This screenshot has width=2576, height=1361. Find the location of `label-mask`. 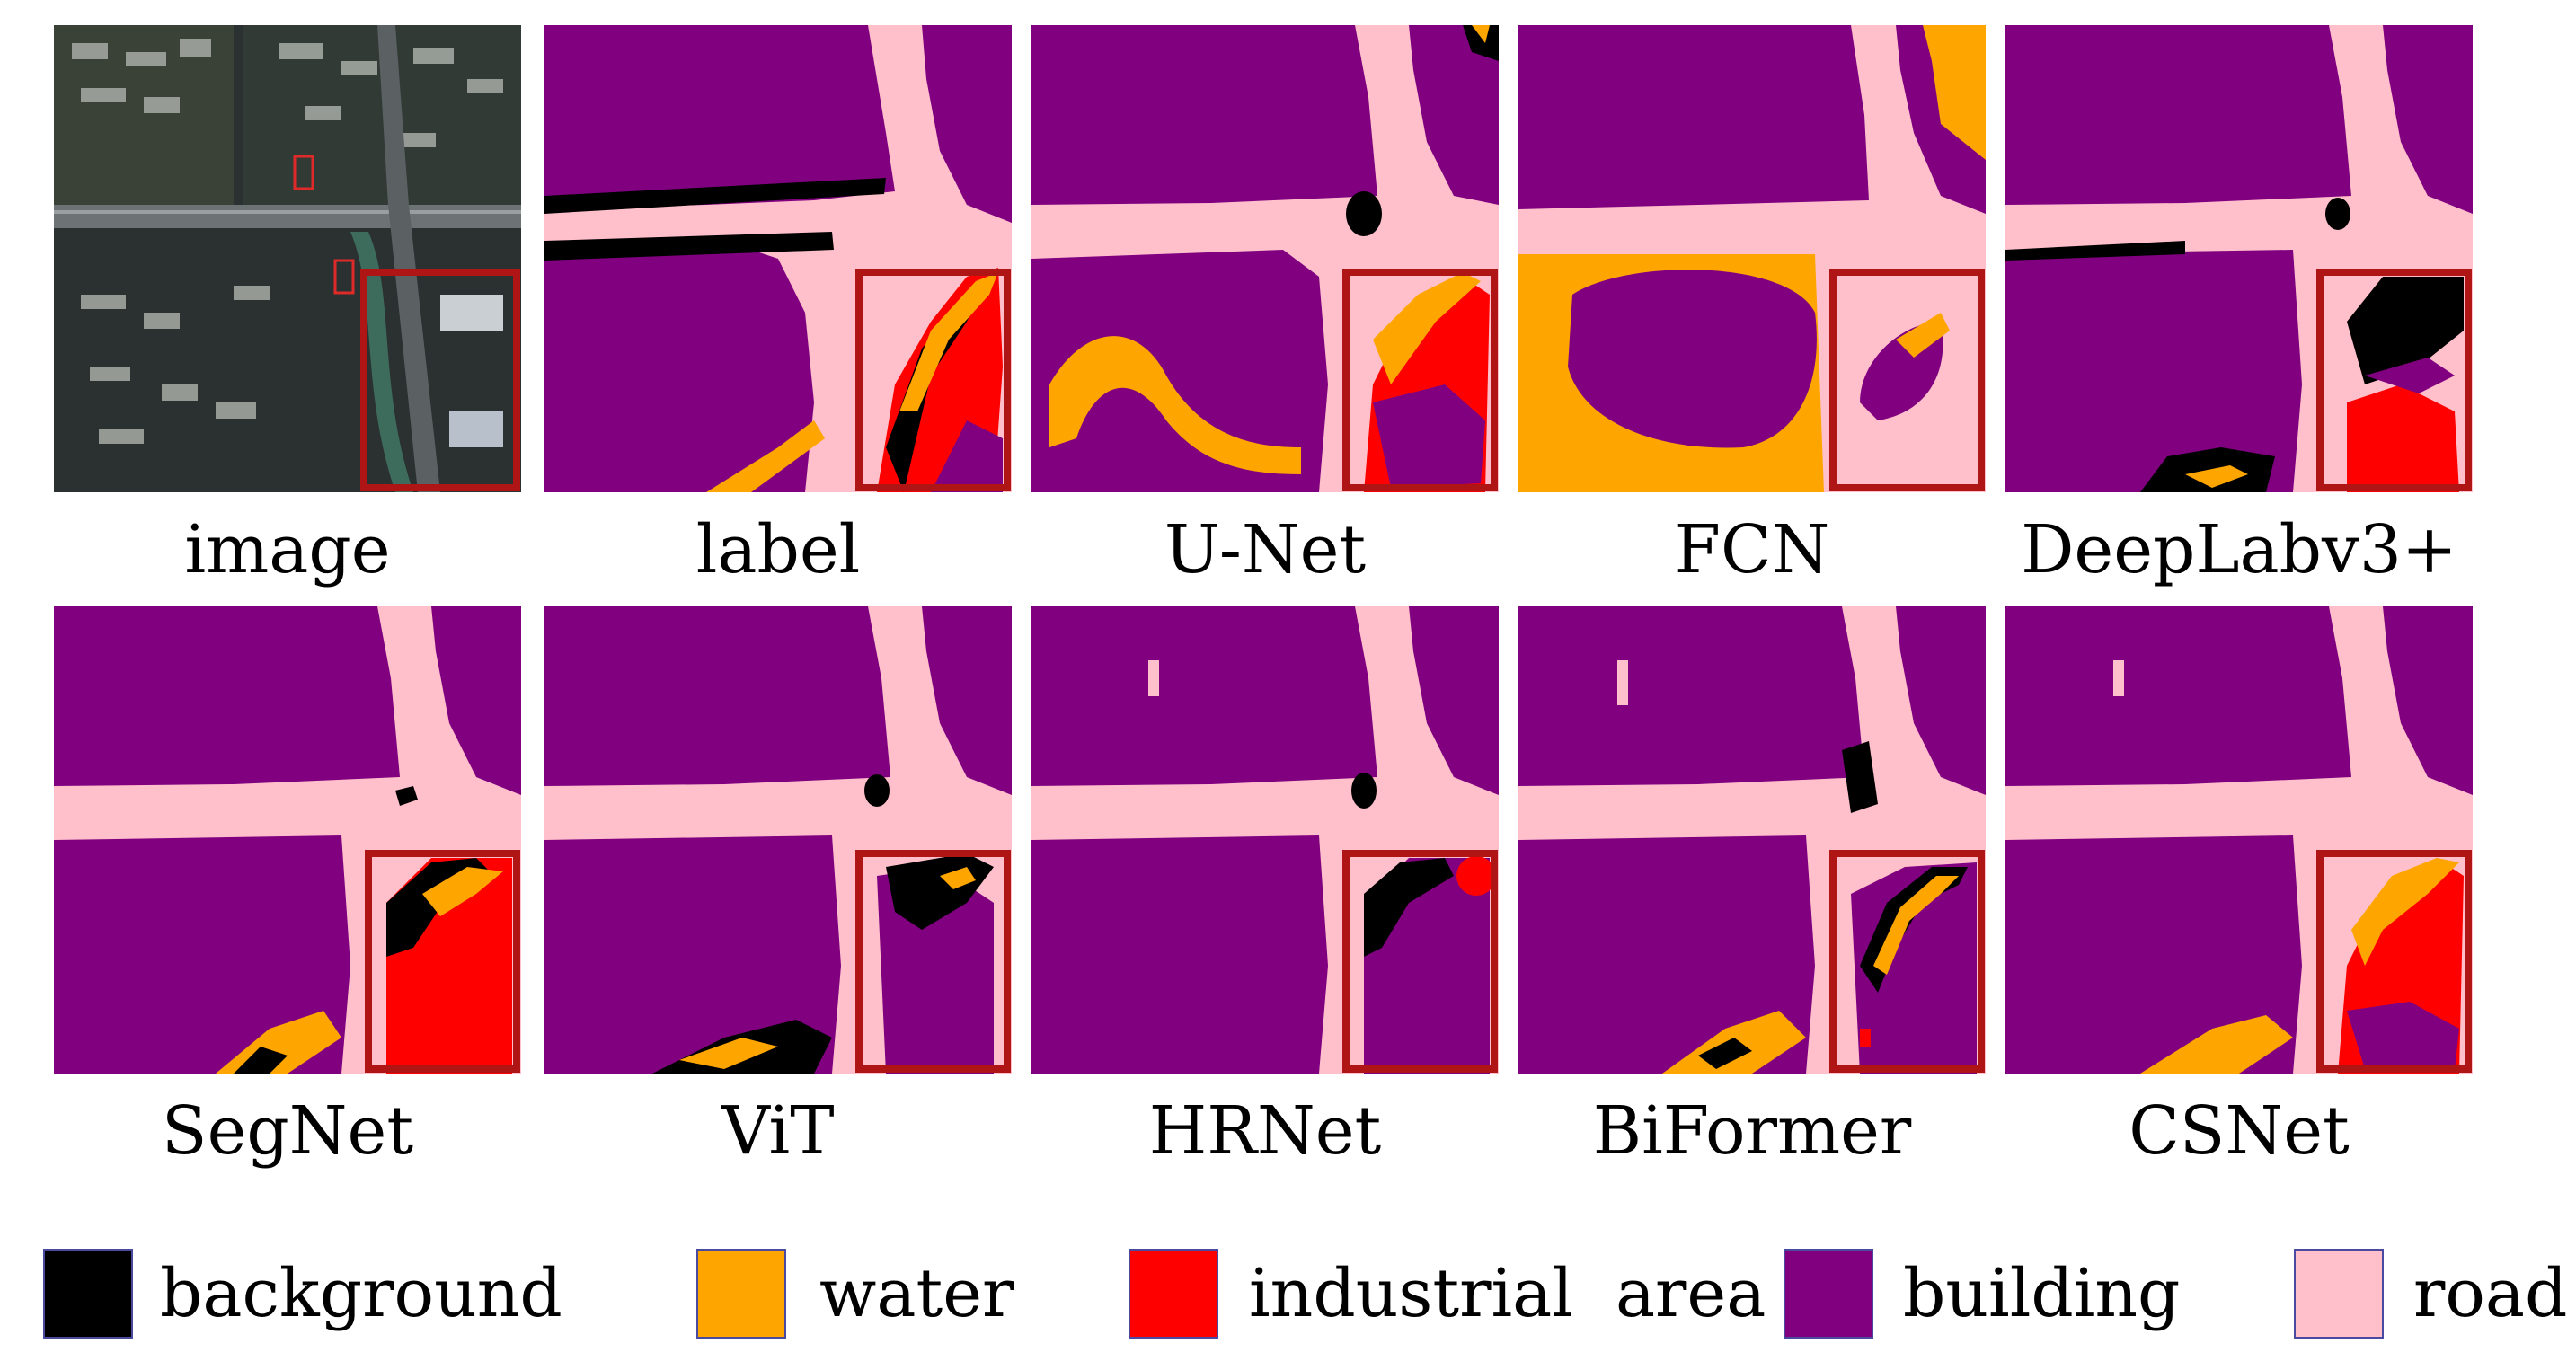

label-mask is located at coordinates (778, 258).